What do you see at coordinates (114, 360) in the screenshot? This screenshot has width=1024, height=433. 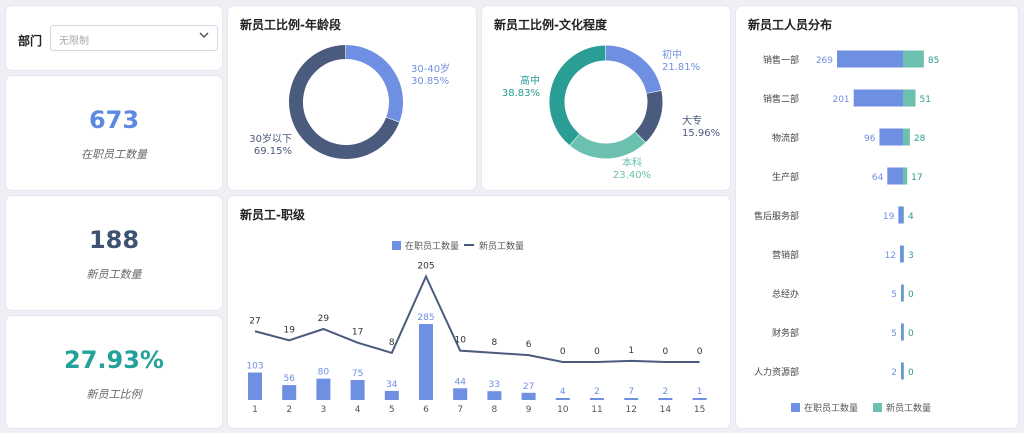 I see `kpi-value-new-ratio: 27.93%` at bounding box center [114, 360].